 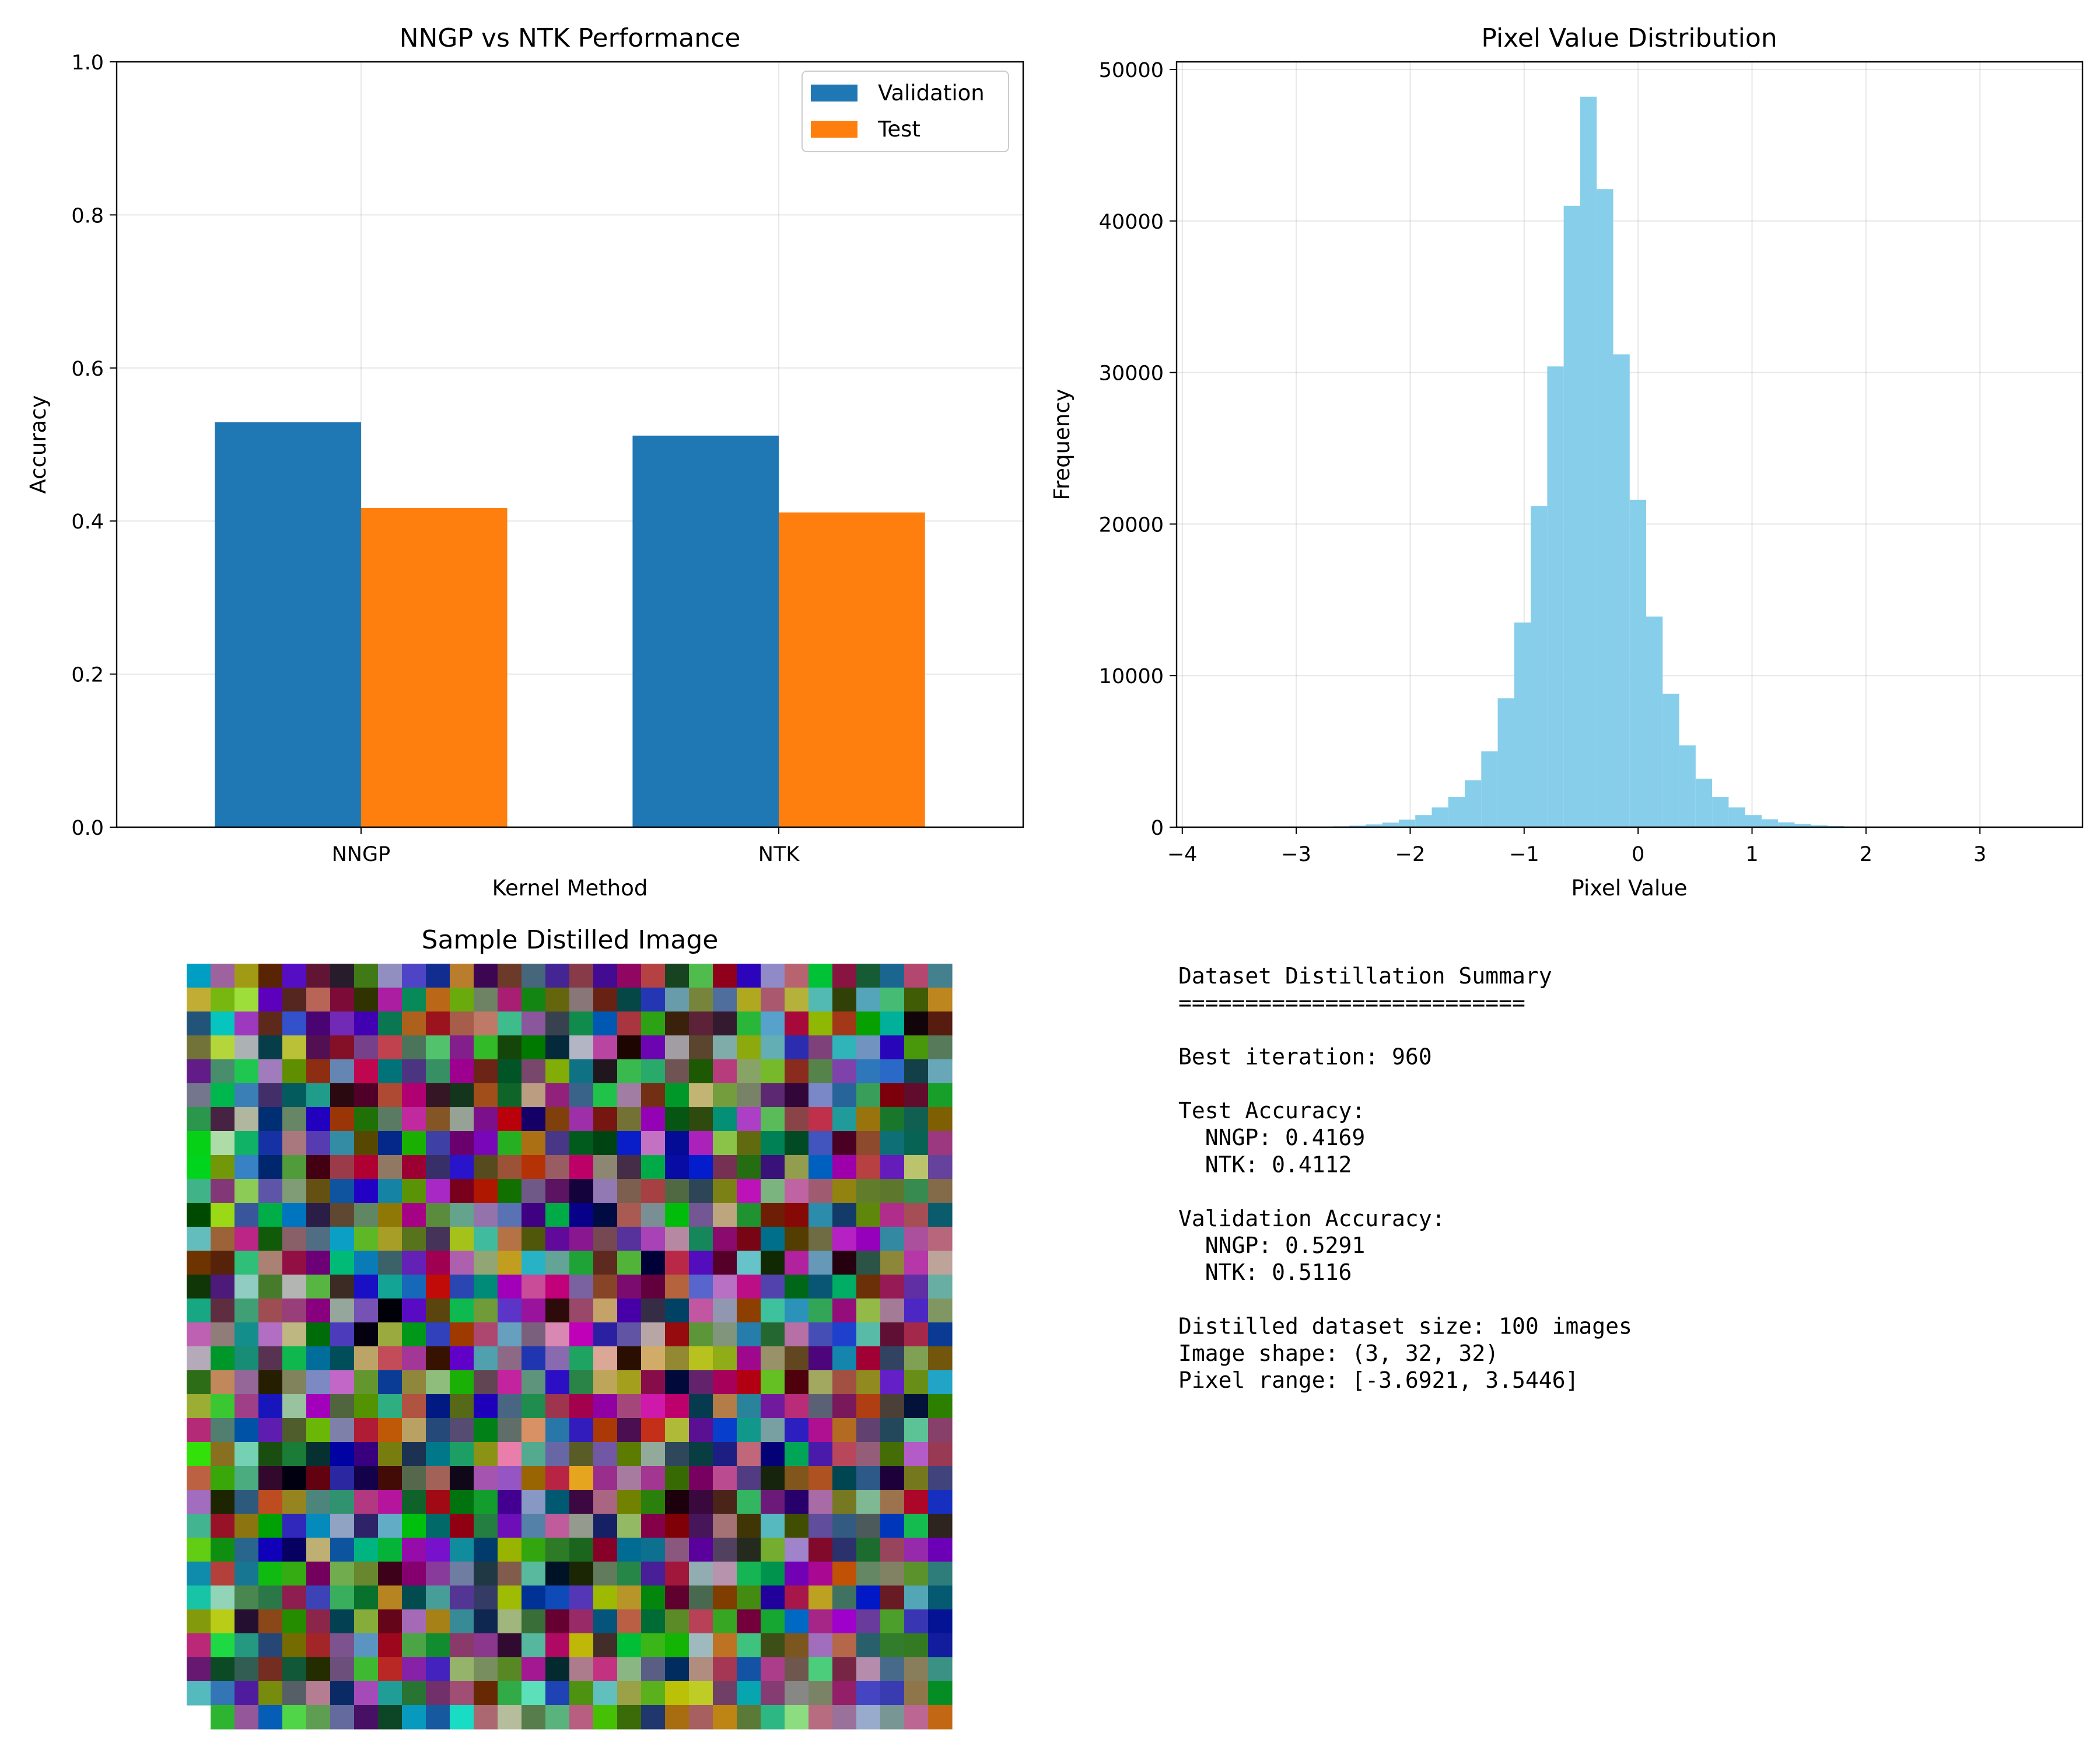 I want to click on summary-line: NNGP: 0.5291, so click(x=1272, y=1245).